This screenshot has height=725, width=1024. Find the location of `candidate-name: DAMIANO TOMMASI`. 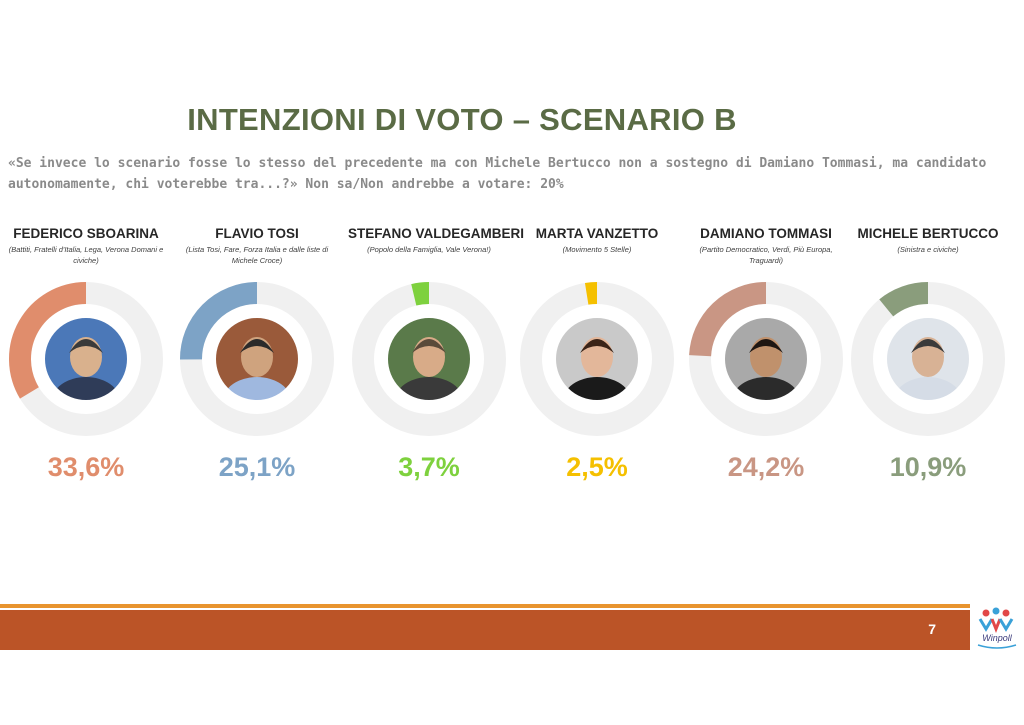

candidate-name: DAMIANO TOMMASI is located at coordinates (766, 233).